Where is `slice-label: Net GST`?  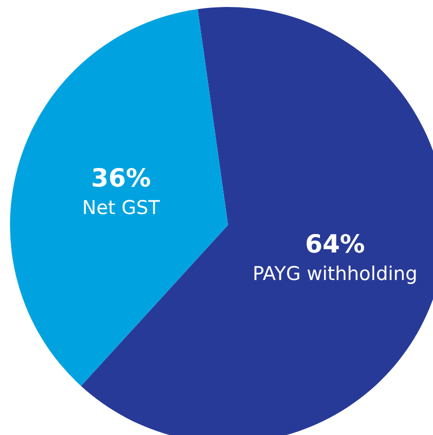 slice-label: Net GST is located at coordinates (121, 207).